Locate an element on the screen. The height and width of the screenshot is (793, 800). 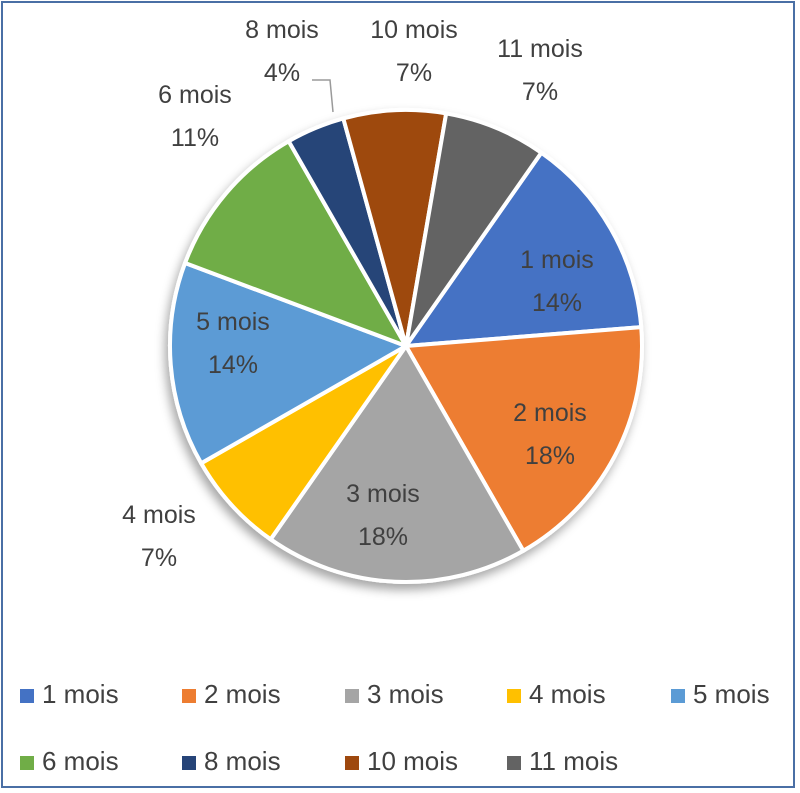
pie-slice-11-mois is located at coordinates (474, 229).